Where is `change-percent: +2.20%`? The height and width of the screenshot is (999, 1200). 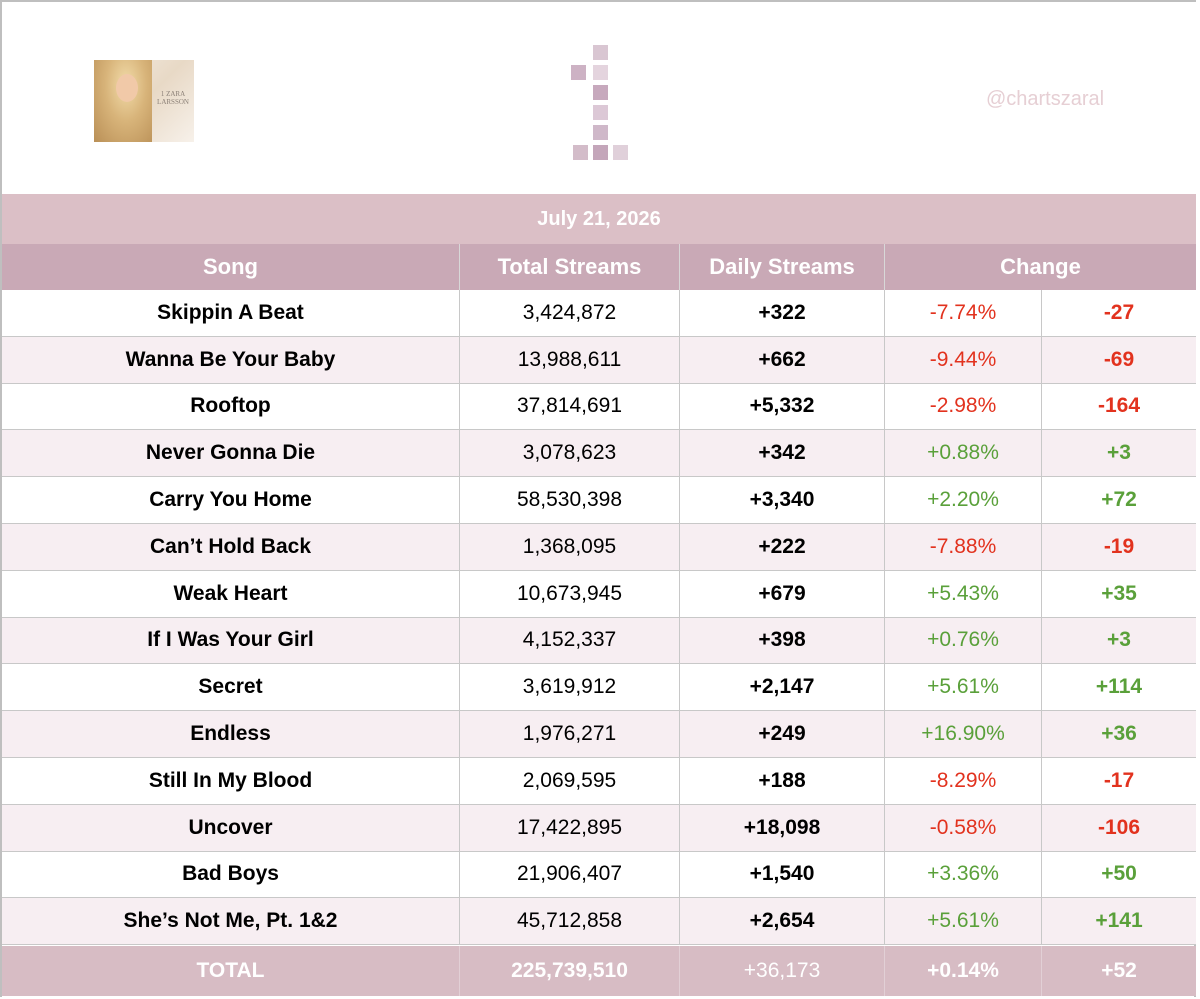
change-percent: +2.20% is located at coordinates (963, 500).